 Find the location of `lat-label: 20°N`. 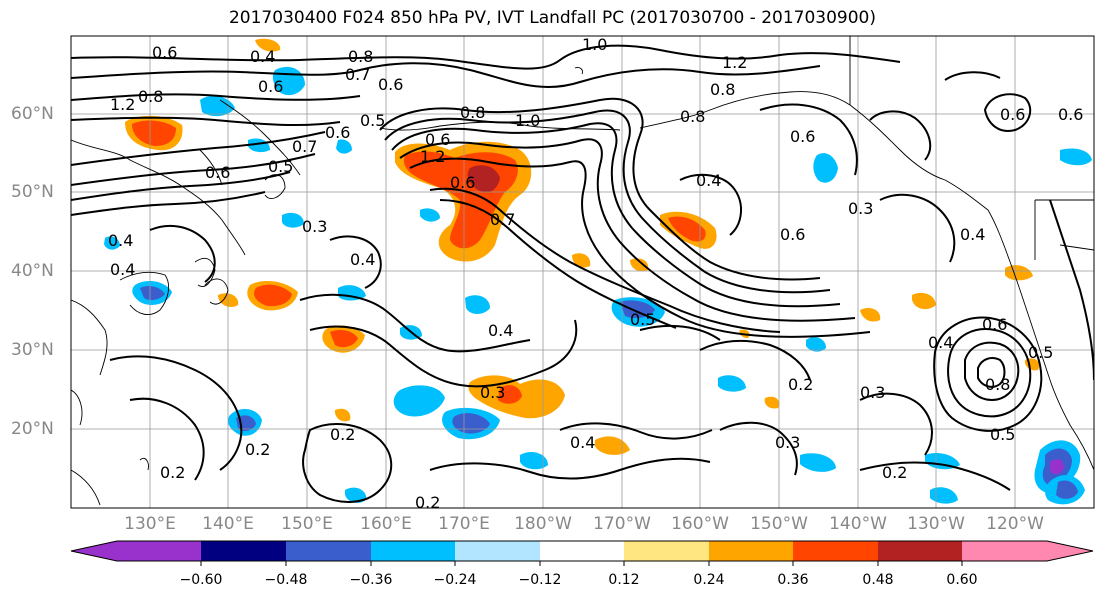

lat-label: 20°N is located at coordinates (32, 429).